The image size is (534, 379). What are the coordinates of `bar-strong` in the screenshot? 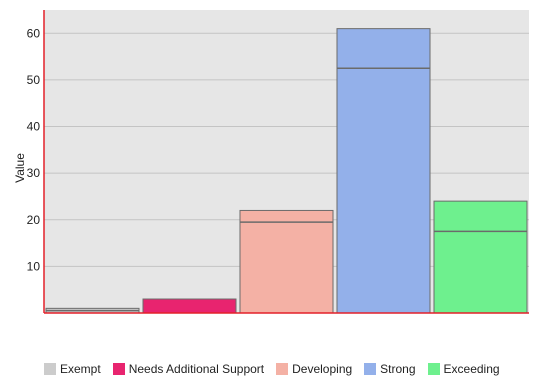 It's located at (383, 171).